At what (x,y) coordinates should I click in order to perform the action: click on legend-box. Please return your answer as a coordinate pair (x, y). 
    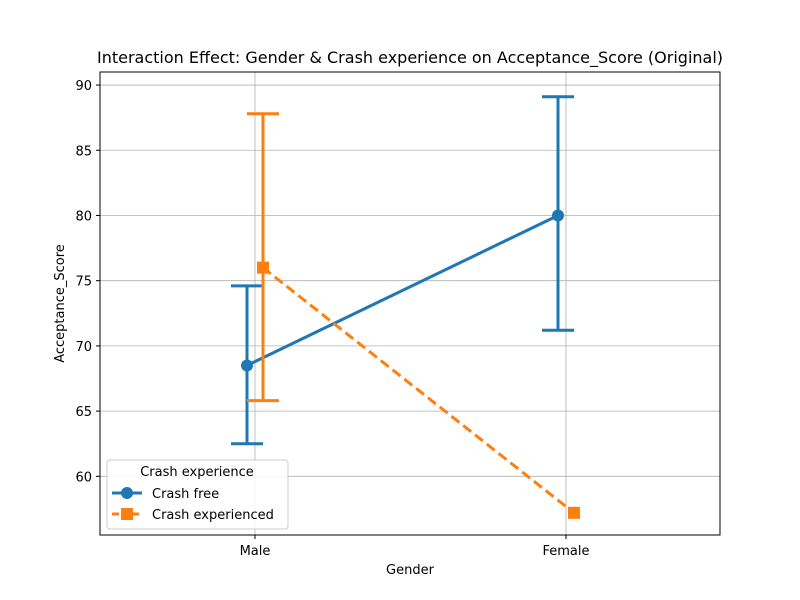
    Looking at the image, I should click on (197, 494).